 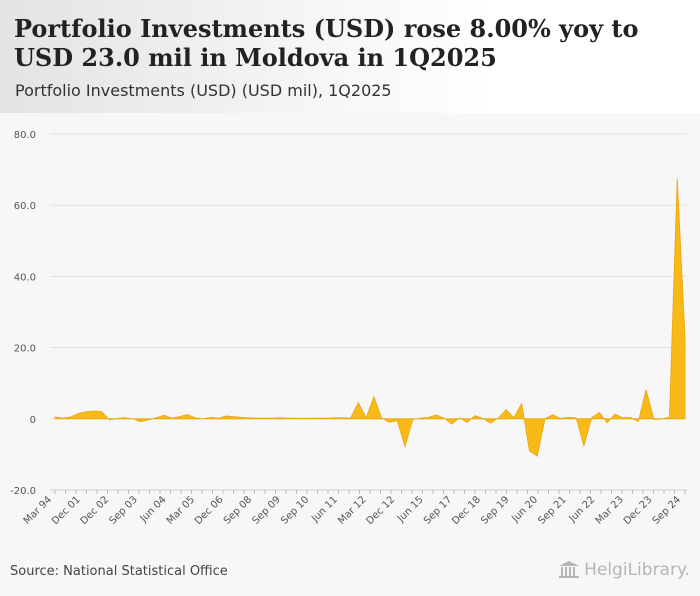 What do you see at coordinates (25, 277) in the screenshot?
I see `y-tick-label: 40.0` at bounding box center [25, 277].